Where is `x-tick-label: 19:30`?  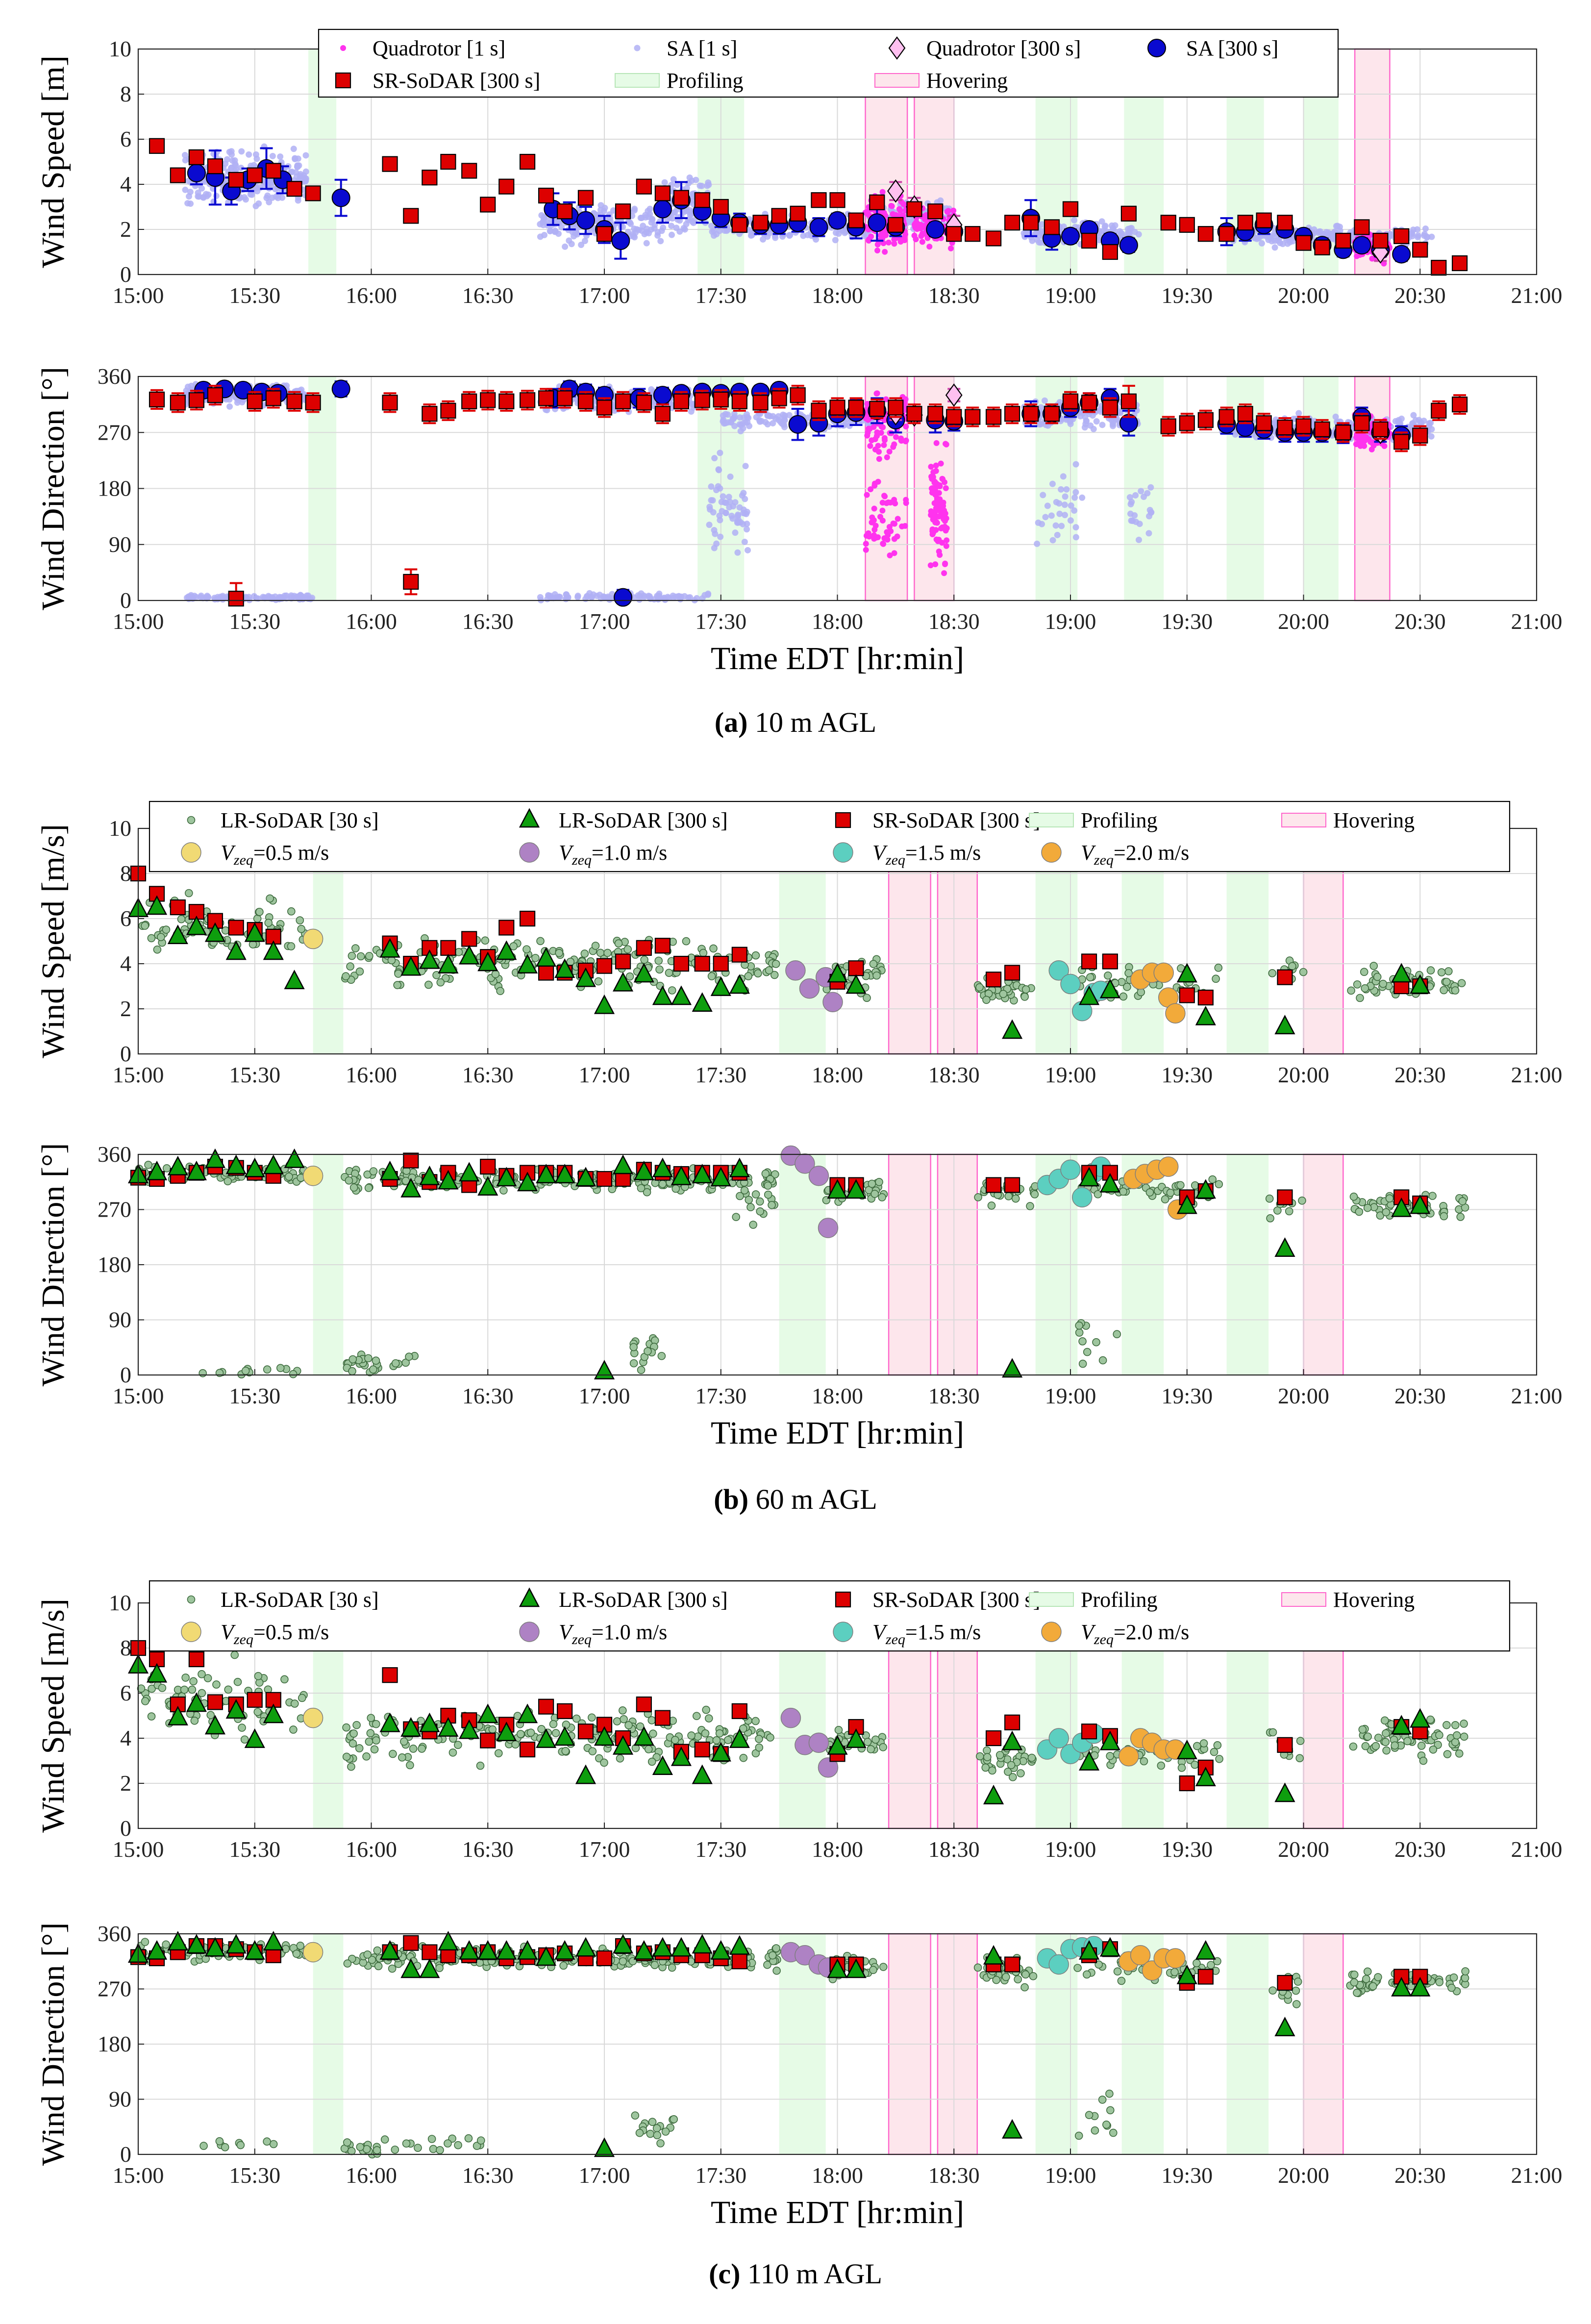 x-tick-label: 19:30 is located at coordinates (1187, 1395).